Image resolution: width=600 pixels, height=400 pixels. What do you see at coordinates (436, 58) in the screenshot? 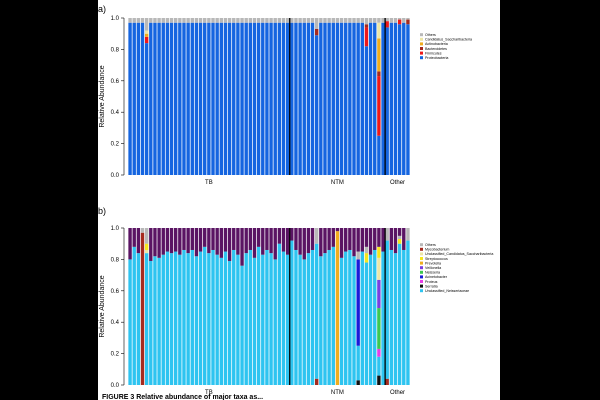
I see `legend-entry: Proteobacteria` at bounding box center [436, 58].